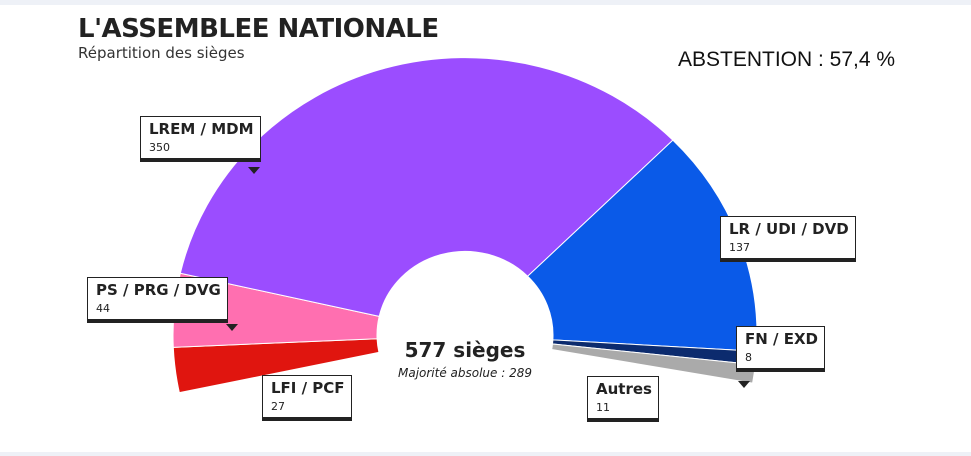 The width and height of the screenshot is (971, 456). I want to click on slice-value: 137, so click(739, 247).